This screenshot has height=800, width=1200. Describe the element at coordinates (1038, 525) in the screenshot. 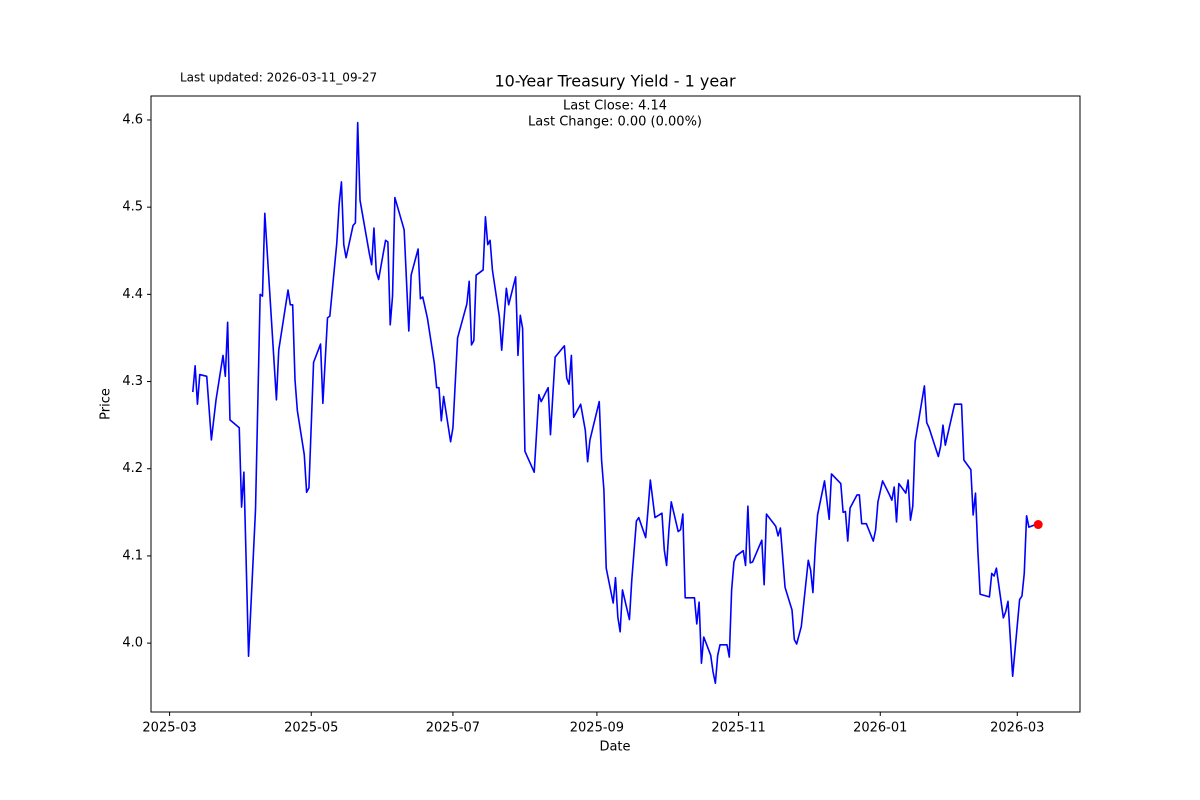

I see `last-point` at that location.